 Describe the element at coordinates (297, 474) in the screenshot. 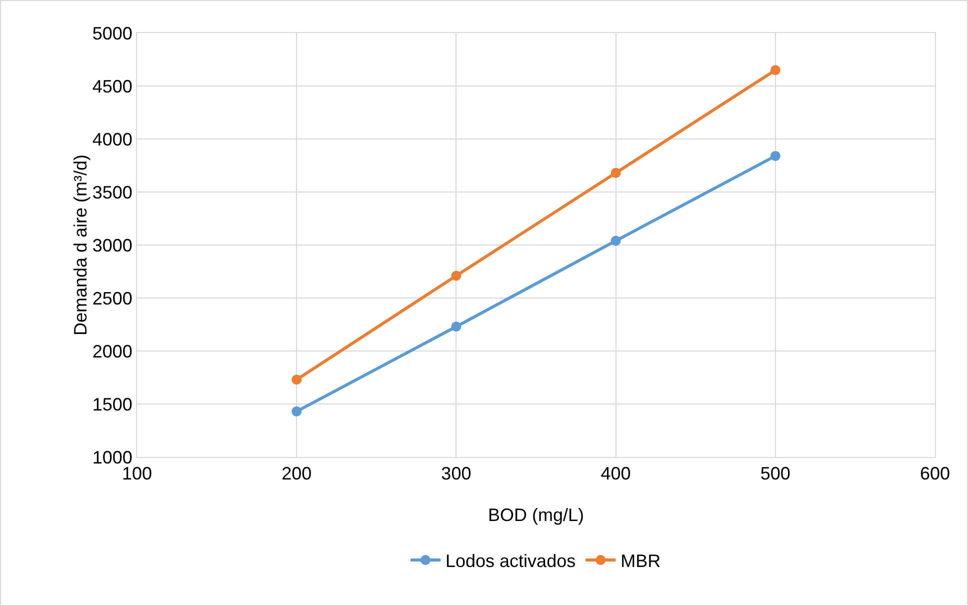

I see `x-tick-label: 200` at that location.